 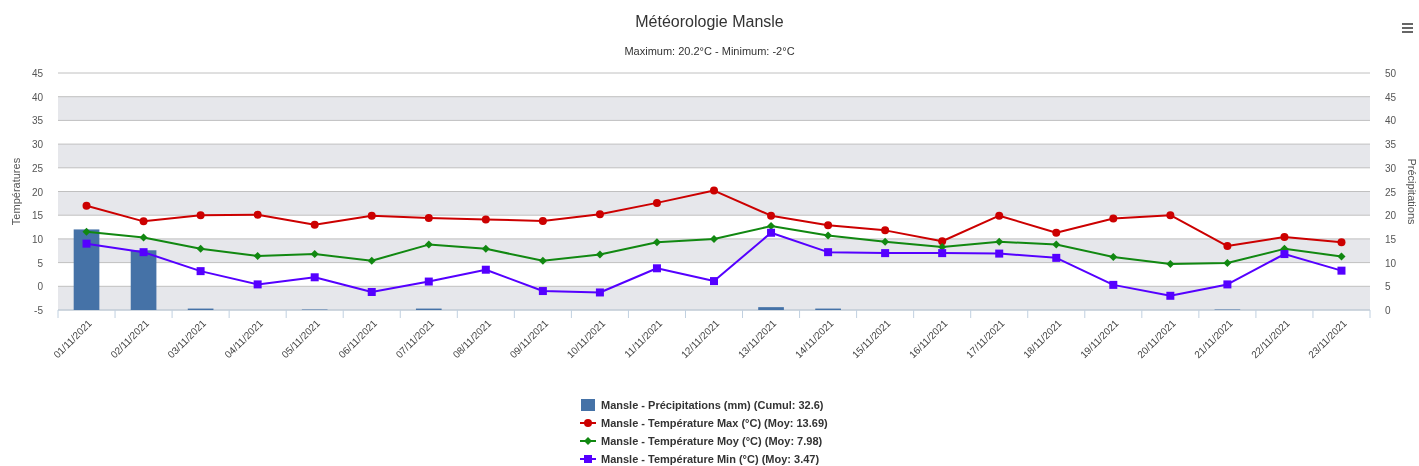 I want to click on y-tick-label: 45, so click(x=37, y=73).